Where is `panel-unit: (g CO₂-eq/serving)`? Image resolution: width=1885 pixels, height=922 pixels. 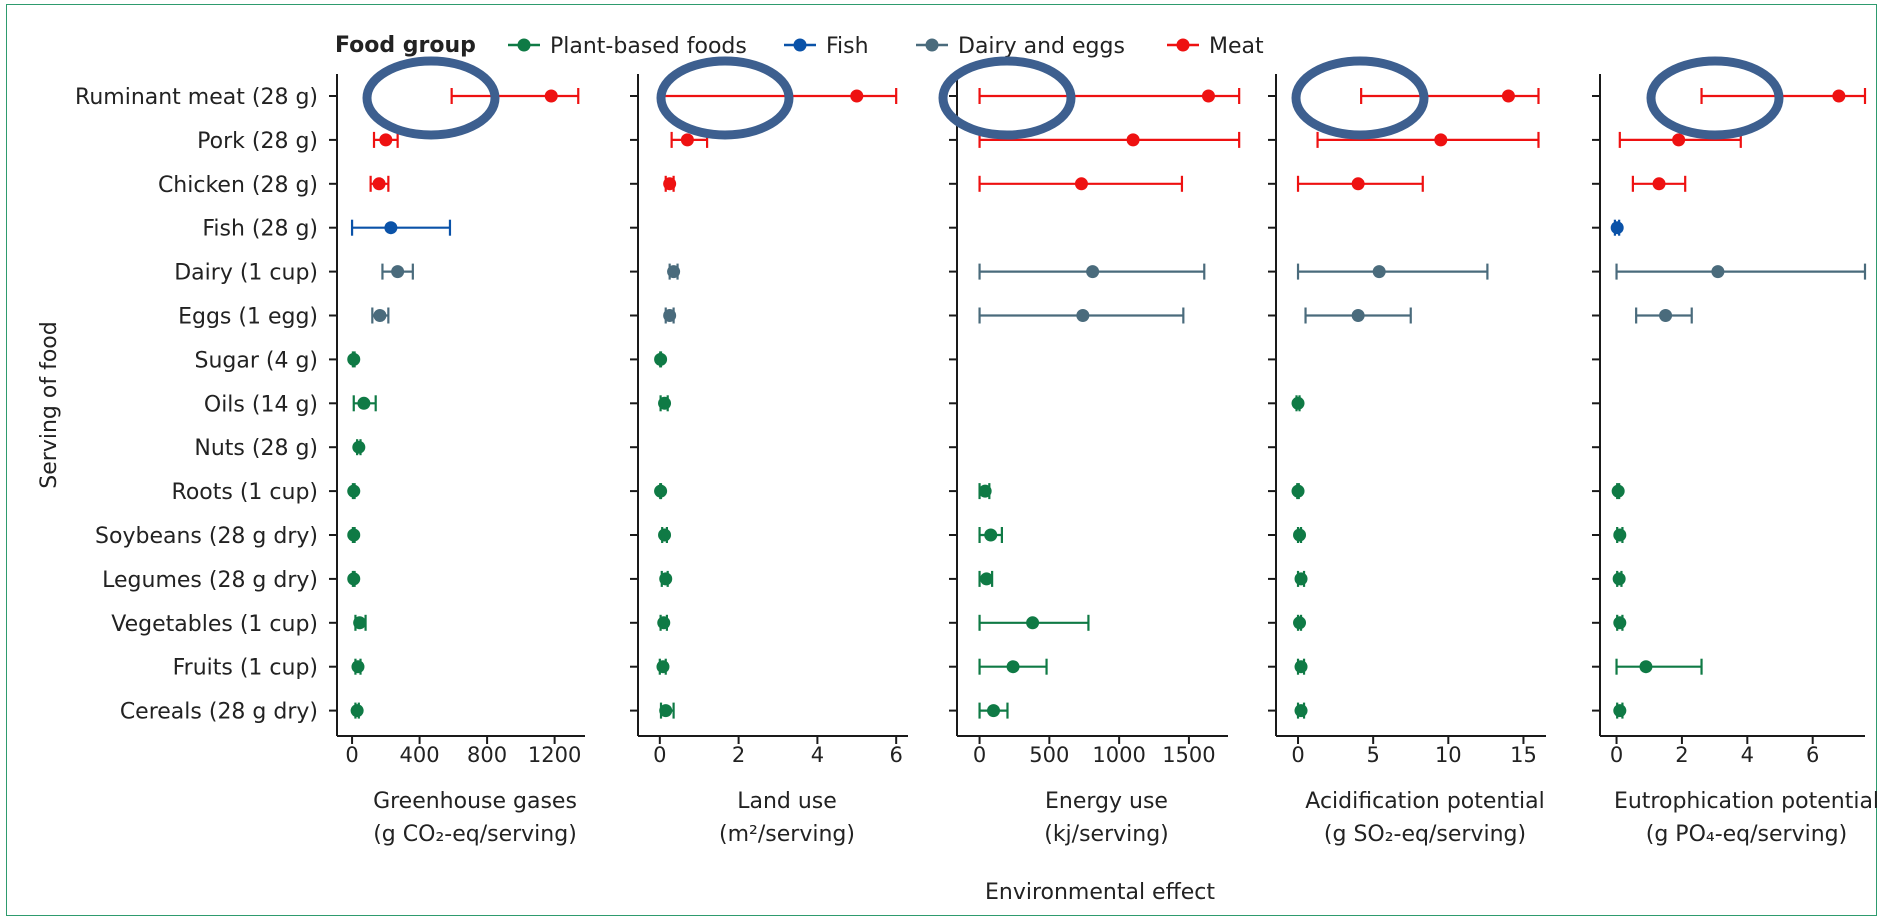
panel-unit: (g CO₂-eq/serving) is located at coordinates (475, 834).